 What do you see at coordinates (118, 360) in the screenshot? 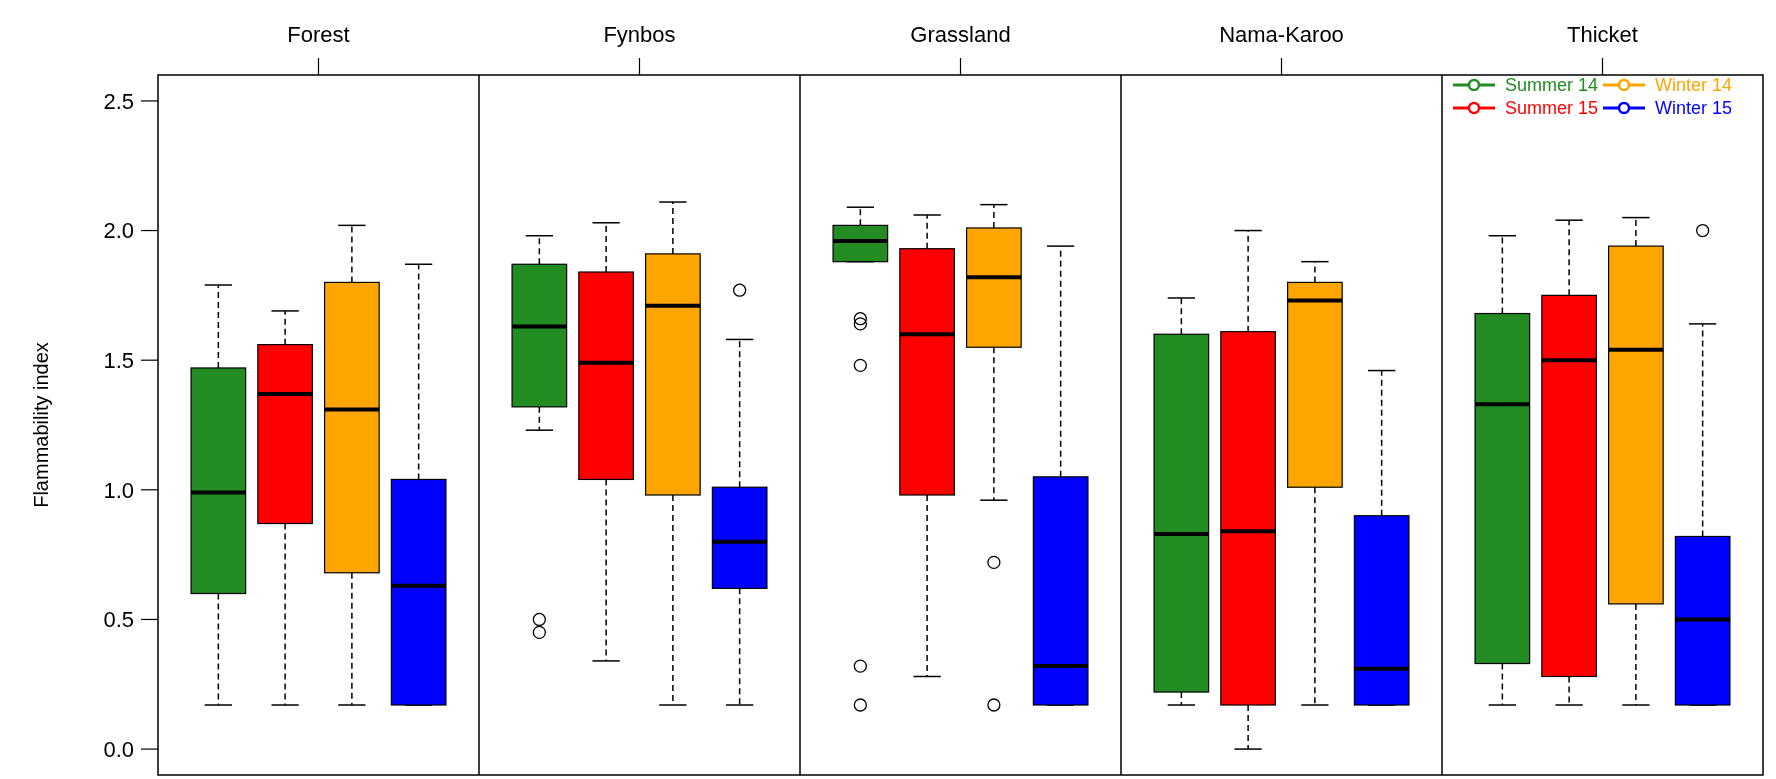
I see `y-tick-label: 1.5` at bounding box center [118, 360].